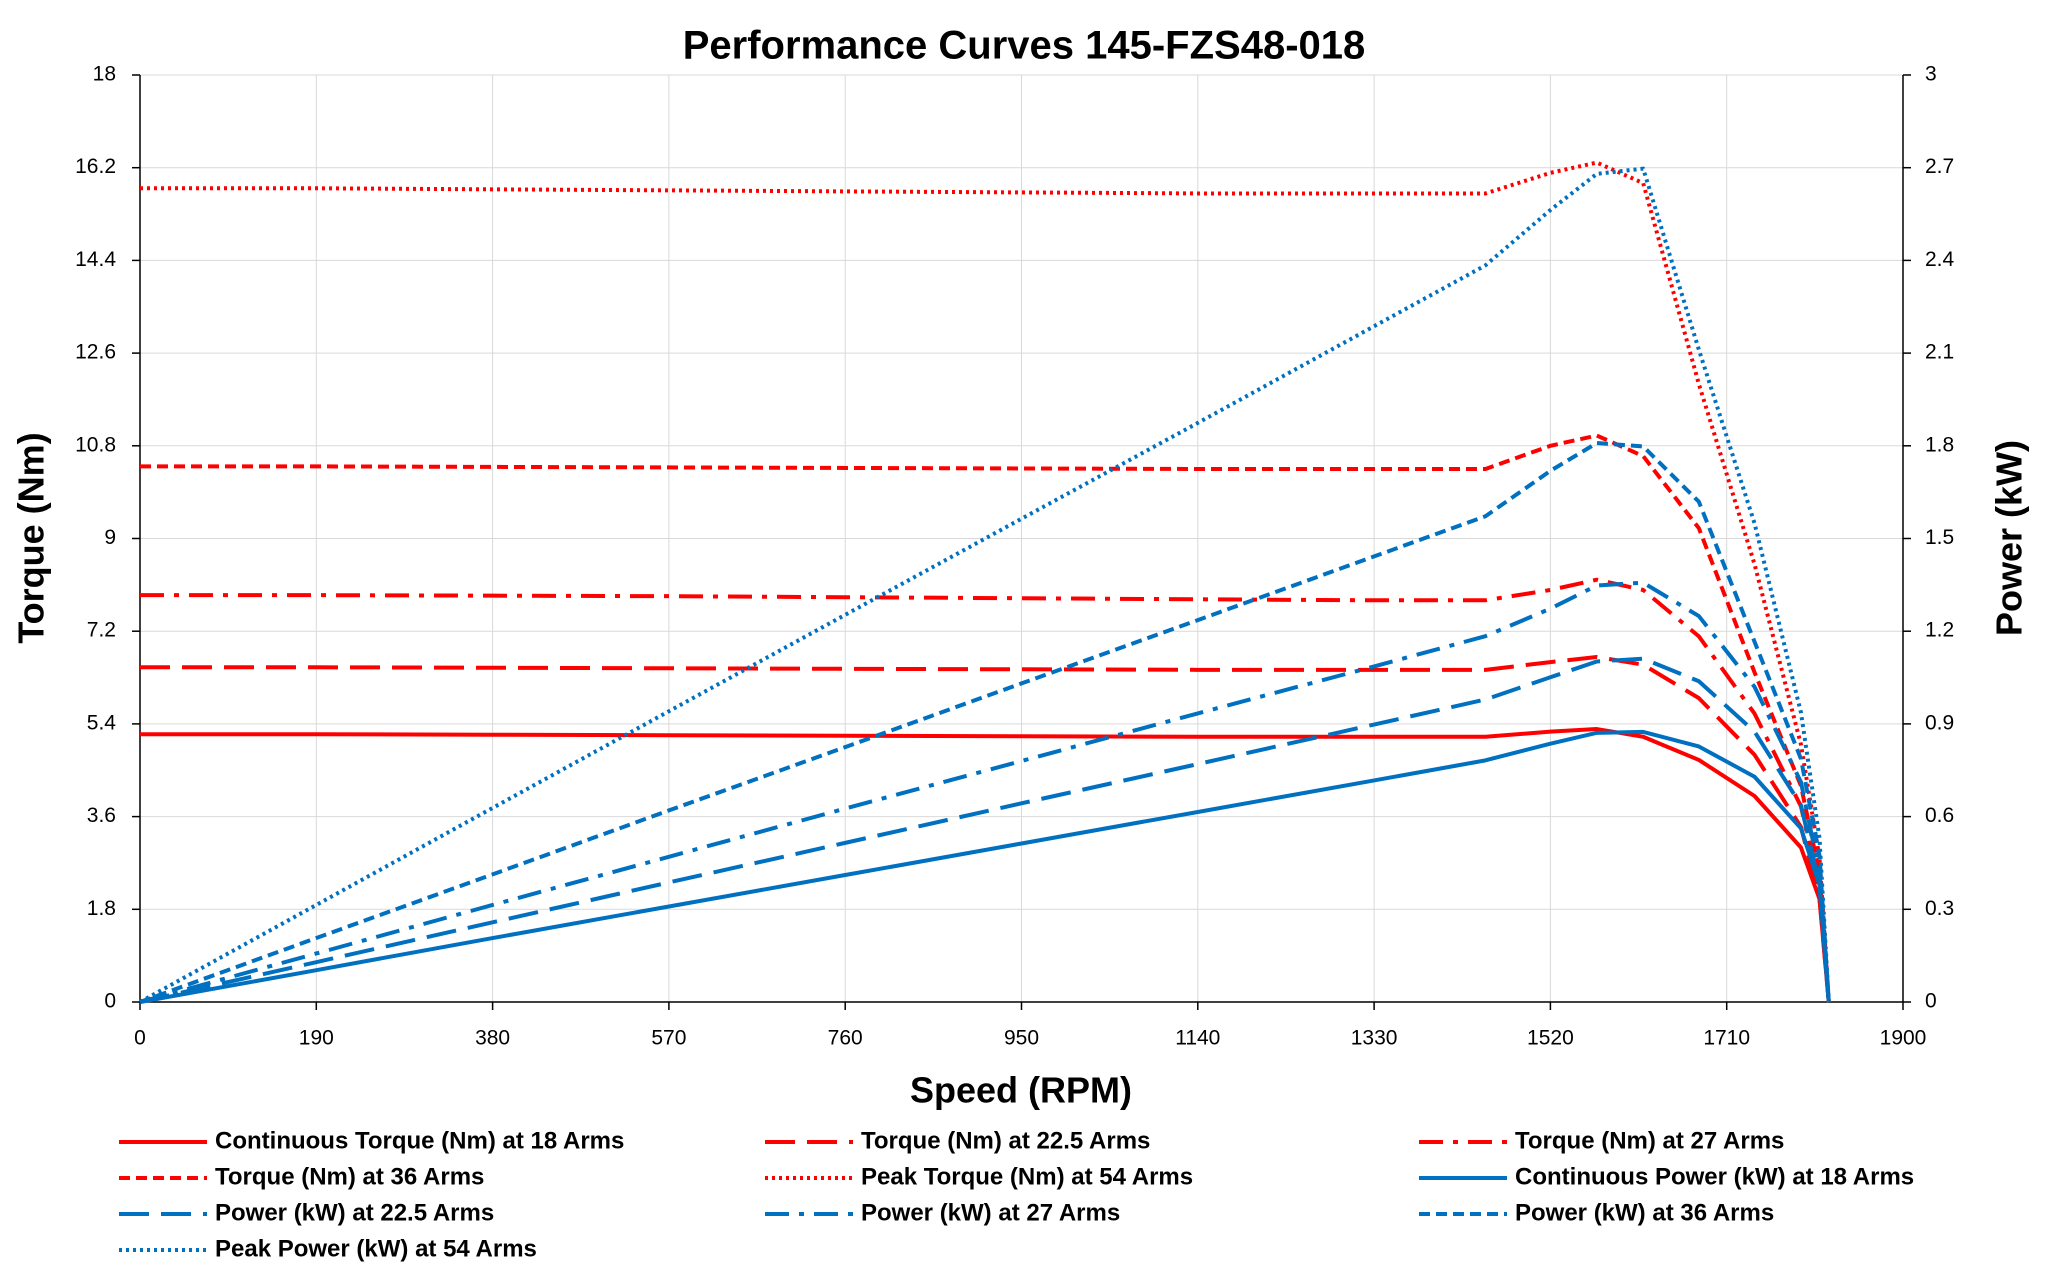 The height and width of the screenshot is (1265, 2048). Describe the element at coordinates (845, 1038) in the screenshot. I see `x-tick-label: 760` at that location.